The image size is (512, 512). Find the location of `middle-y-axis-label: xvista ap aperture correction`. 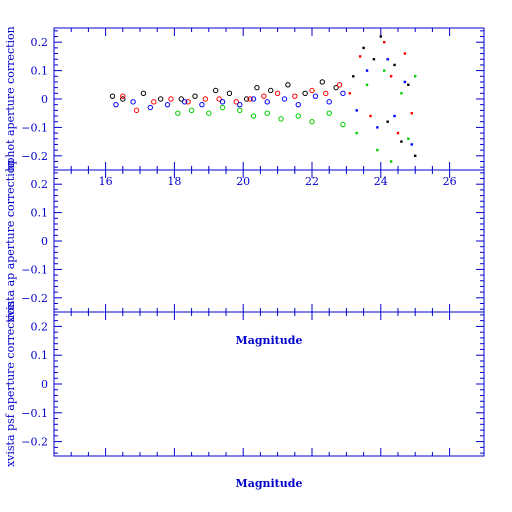

middle-y-axis-label: xvista ap aperture correction is located at coordinates (10, 241).